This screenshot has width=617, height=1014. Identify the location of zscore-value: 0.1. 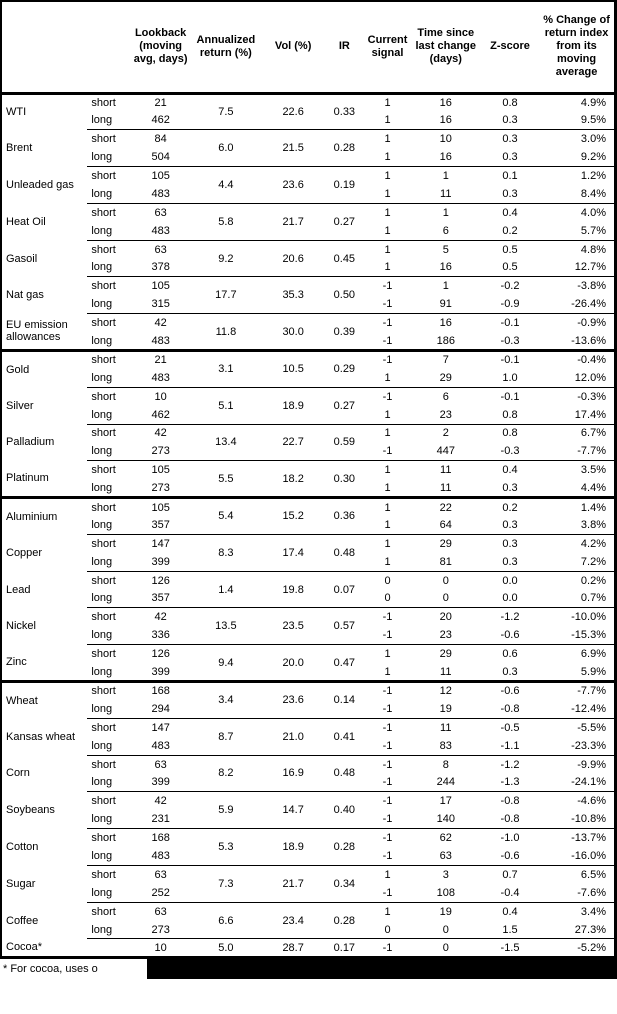
(510, 175).